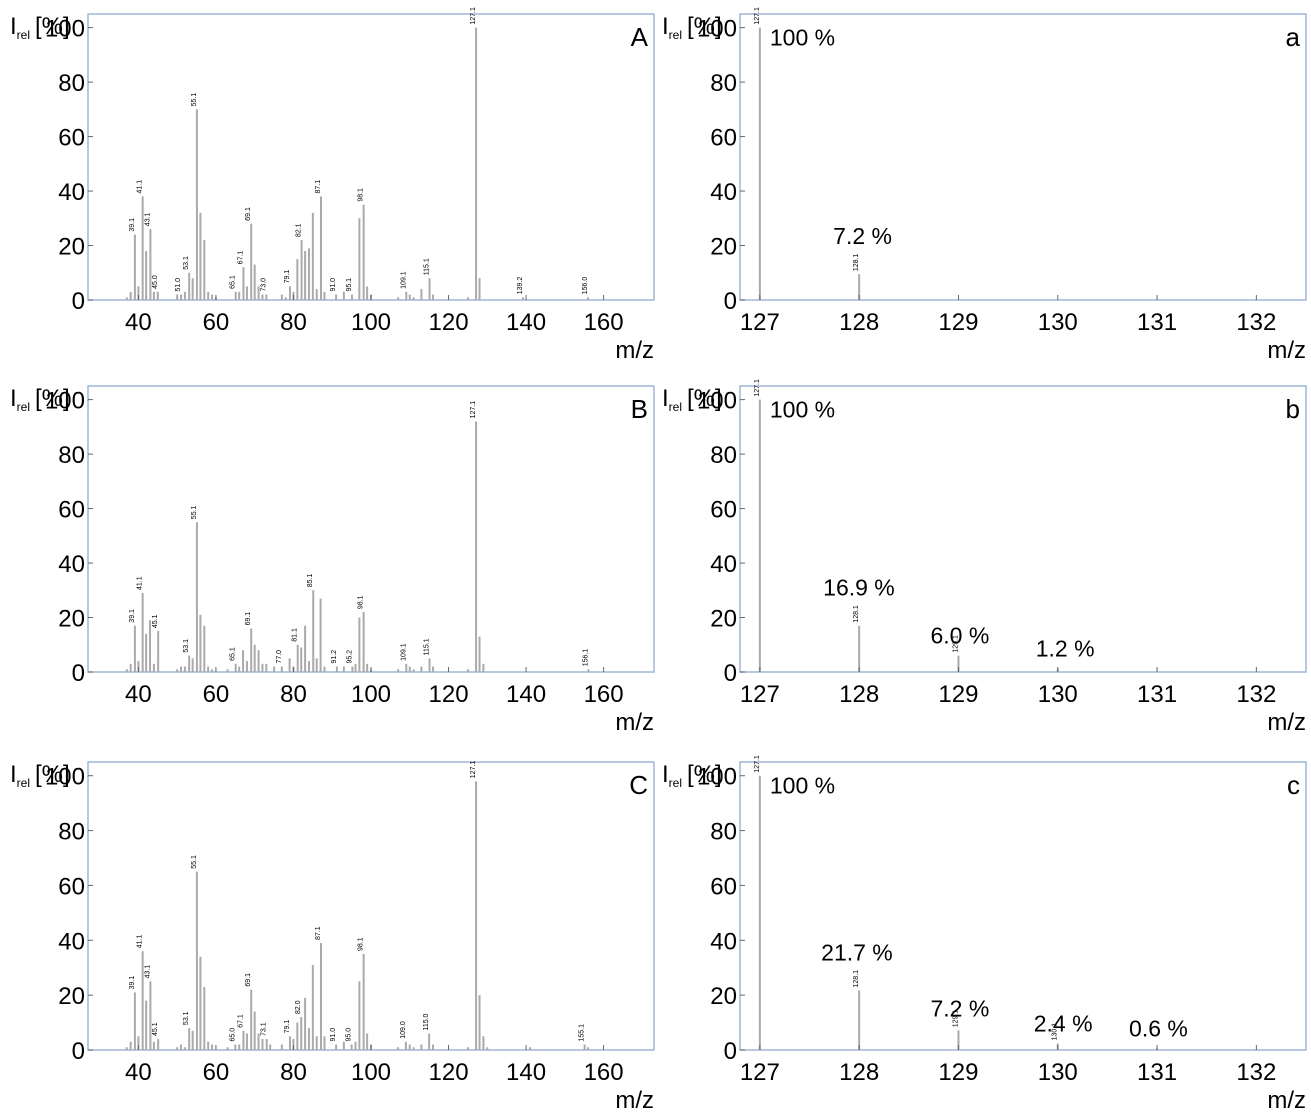 This screenshot has width=1311, height=1114. What do you see at coordinates (955, 644) in the screenshot?
I see `peak-mz-label: 129.1` at bounding box center [955, 644].